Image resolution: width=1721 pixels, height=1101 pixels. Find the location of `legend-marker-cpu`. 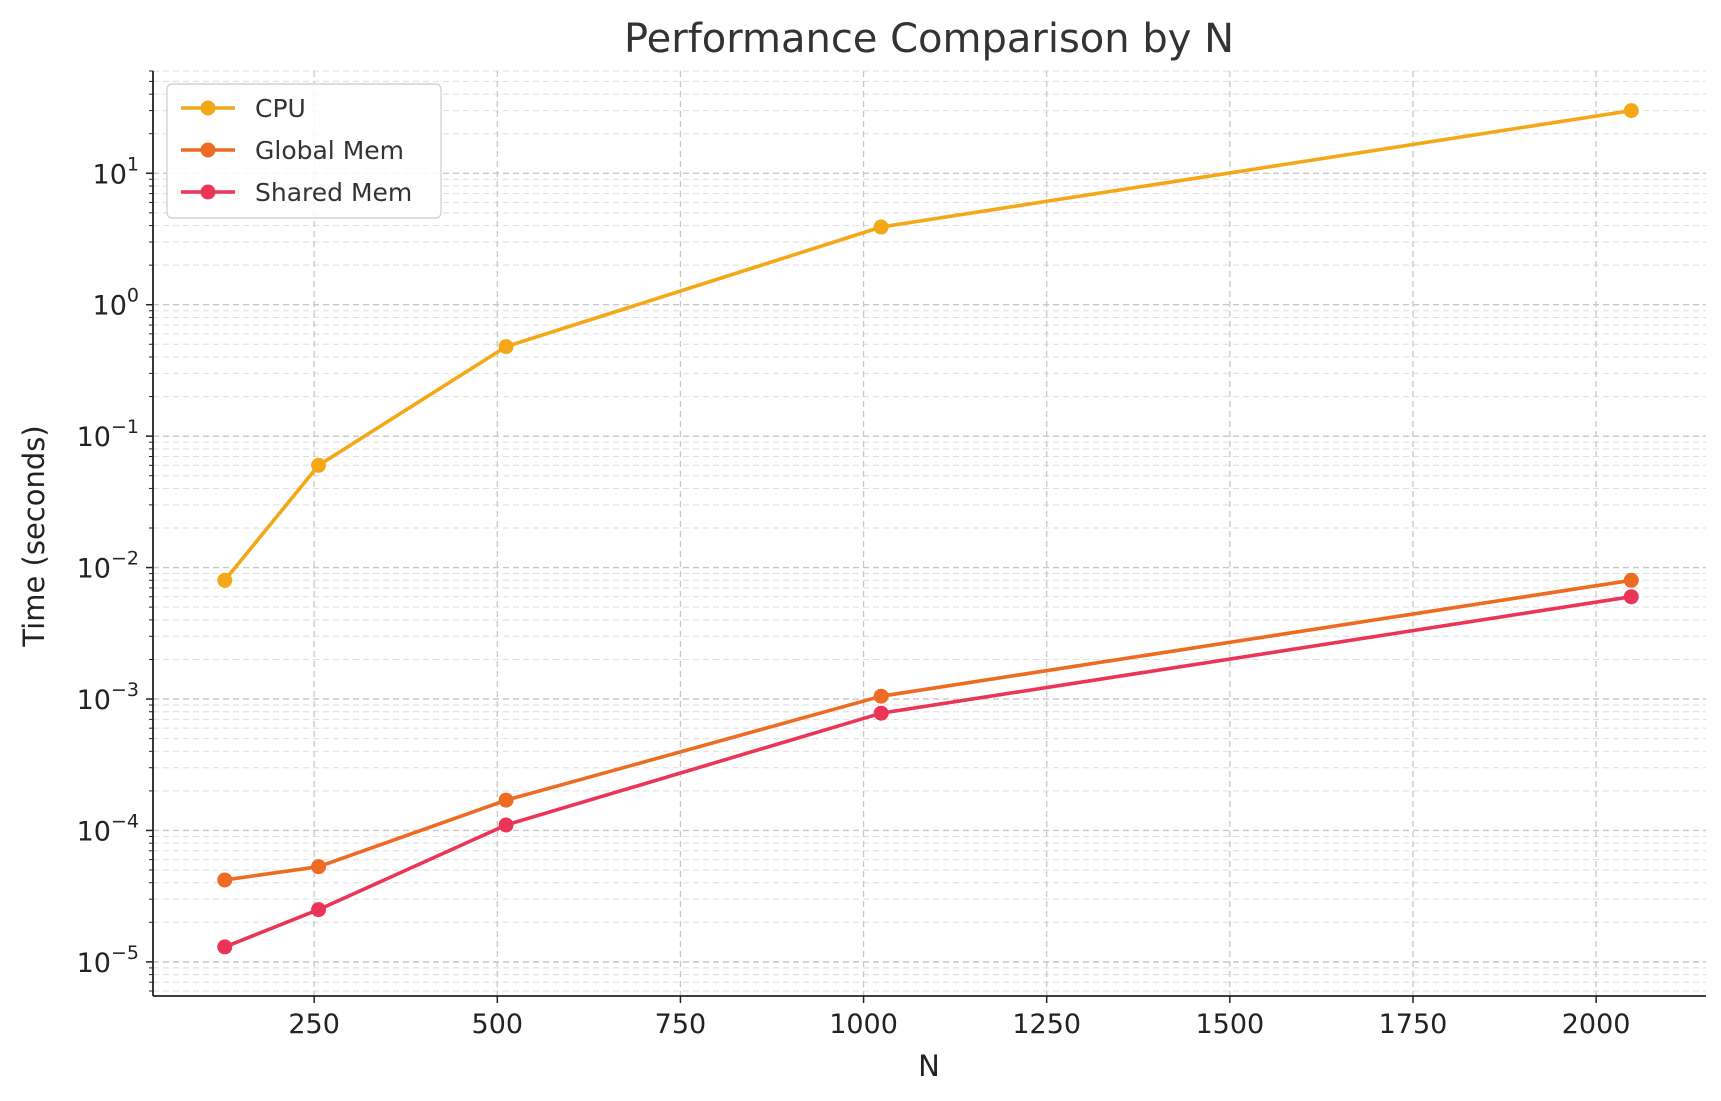

legend-marker-cpu is located at coordinates (208, 108).